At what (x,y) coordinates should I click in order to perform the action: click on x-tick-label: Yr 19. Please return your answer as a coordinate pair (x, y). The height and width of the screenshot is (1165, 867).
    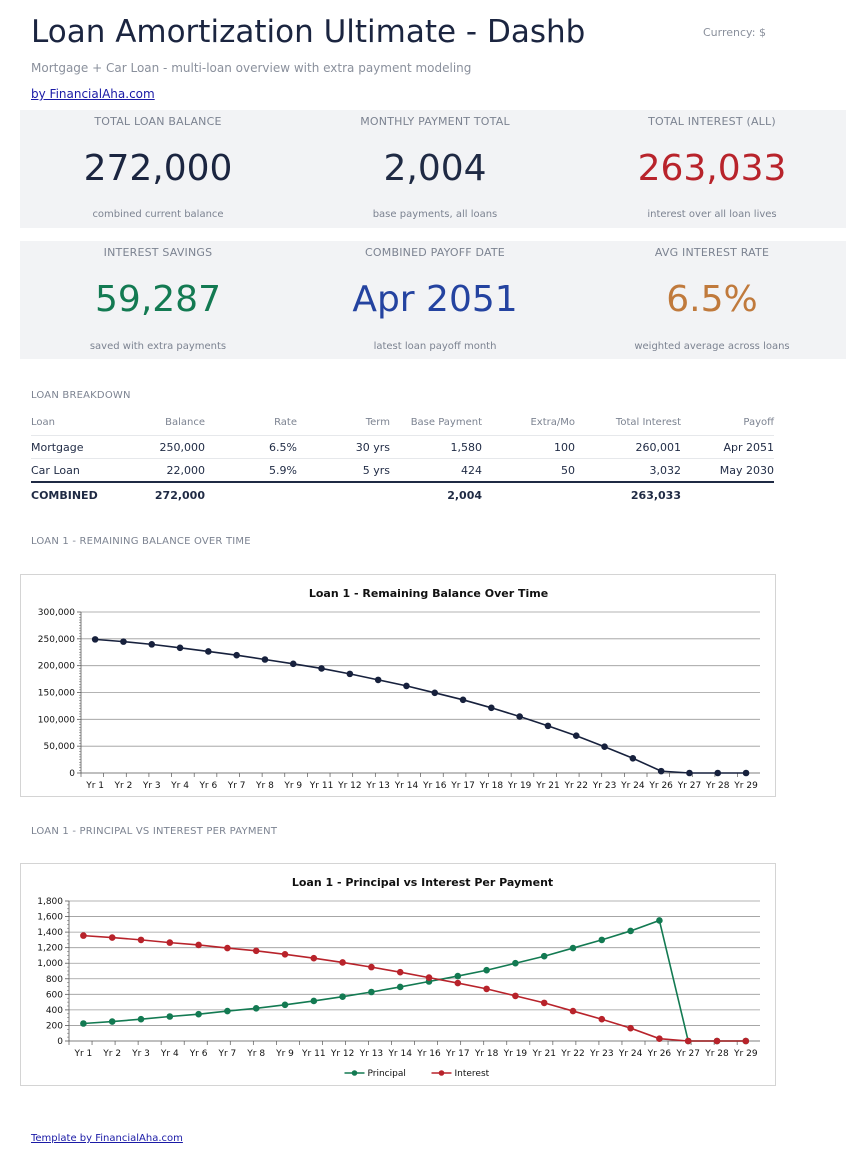
    Looking at the image, I should click on (519, 786).